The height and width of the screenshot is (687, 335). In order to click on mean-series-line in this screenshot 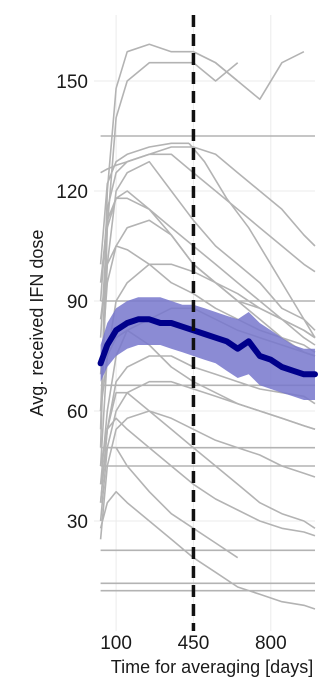, I will do `click(207, 347)`.